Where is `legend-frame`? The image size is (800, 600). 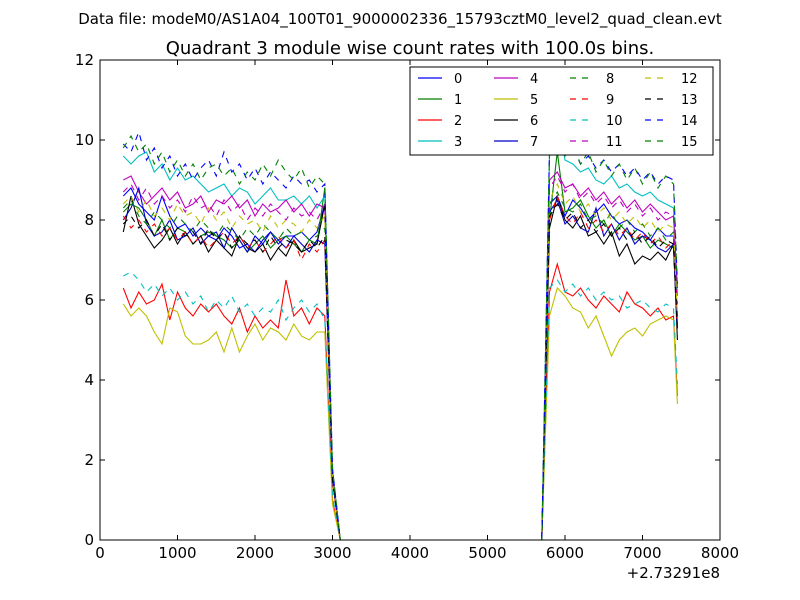 legend-frame is located at coordinates (561, 111).